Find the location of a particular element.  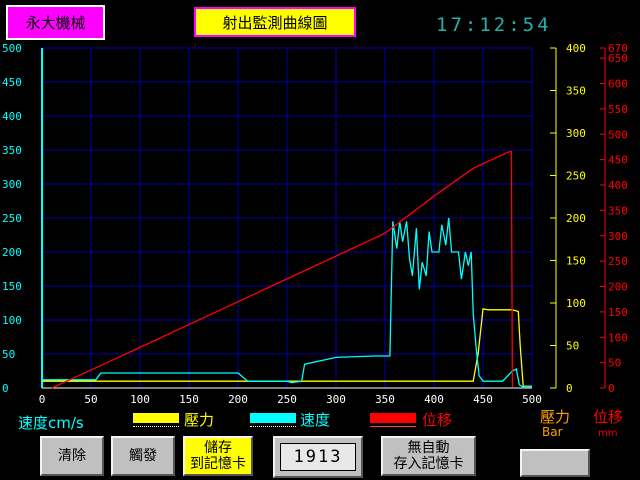

legend-pressure-label: 壓力 is located at coordinates (199, 420).